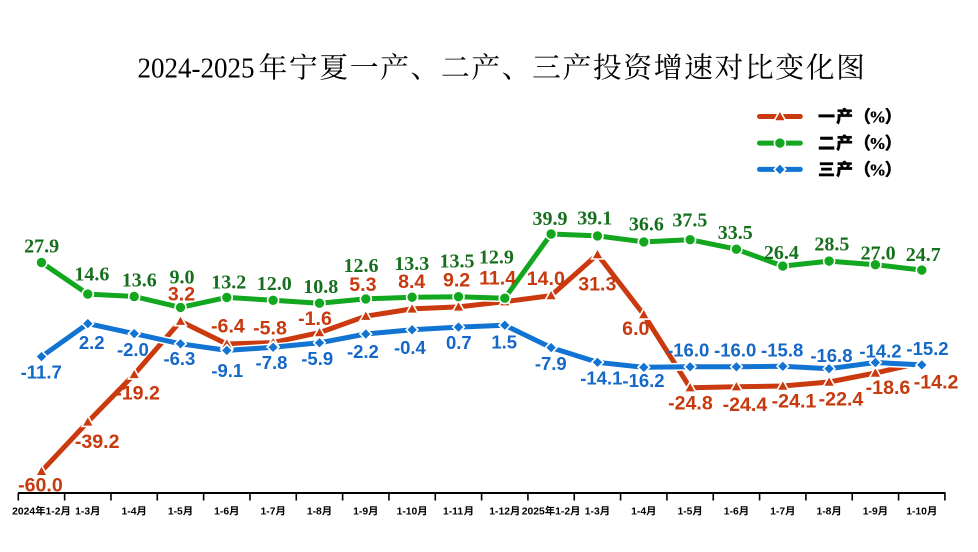 This screenshot has height=552, width=978. Describe the element at coordinates (888, 388) in the screenshot. I see `svg-text: -18.6` at that location.